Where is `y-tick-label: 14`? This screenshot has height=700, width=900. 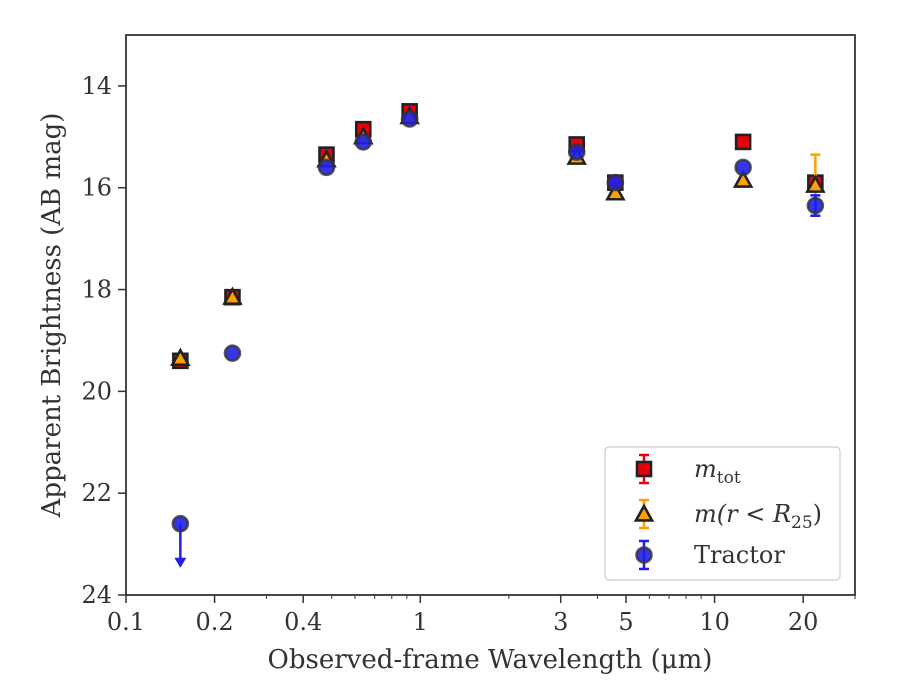 y-tick-label: 14 is located at coordinates (96, 86).